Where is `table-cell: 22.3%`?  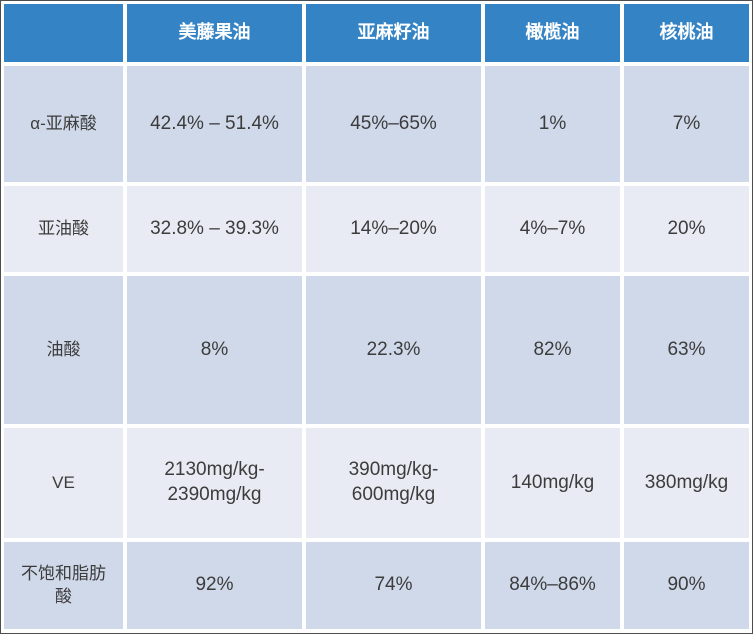 table-cell: 22.3% is located at coordinates (393, 350).